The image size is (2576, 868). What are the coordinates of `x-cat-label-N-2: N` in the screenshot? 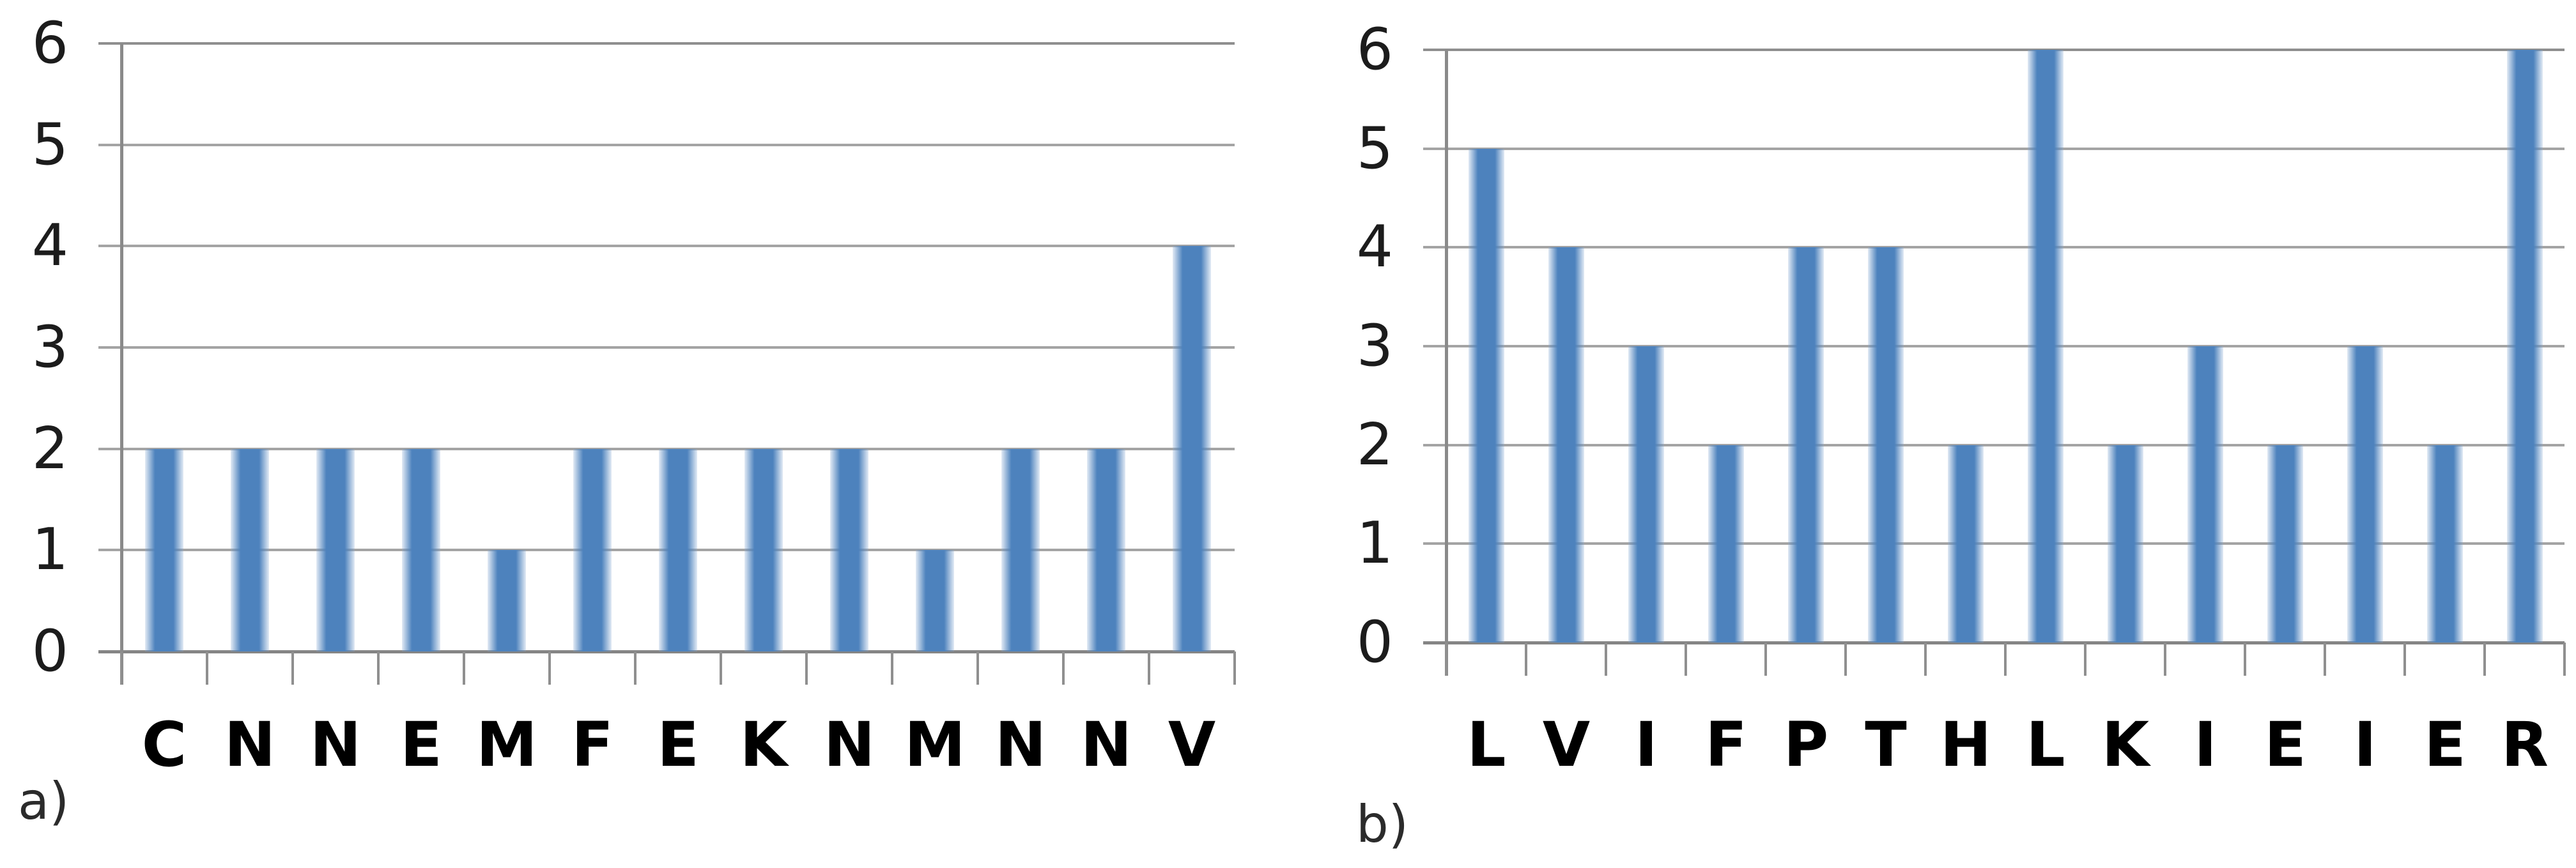 It's located at (250, 744).